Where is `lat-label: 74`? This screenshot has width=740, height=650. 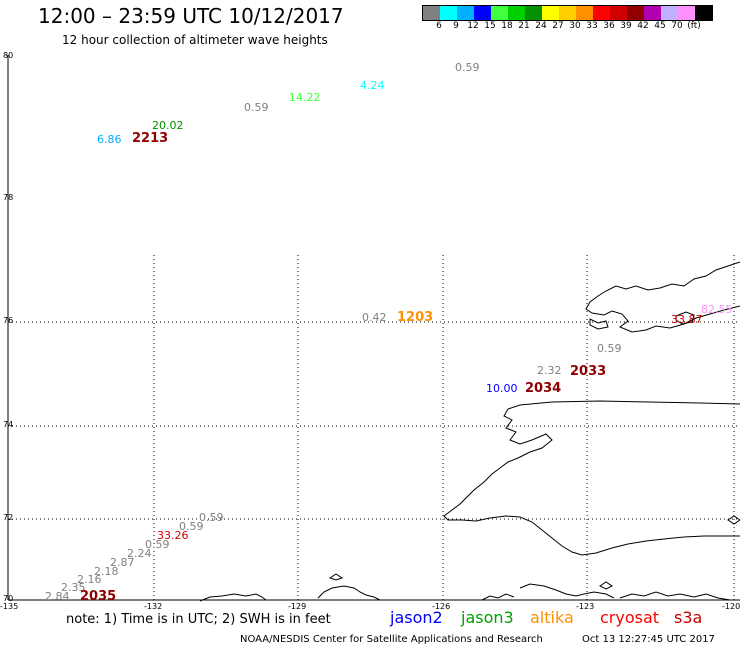 lat-label: 74 is located at coordinates (8, 424).